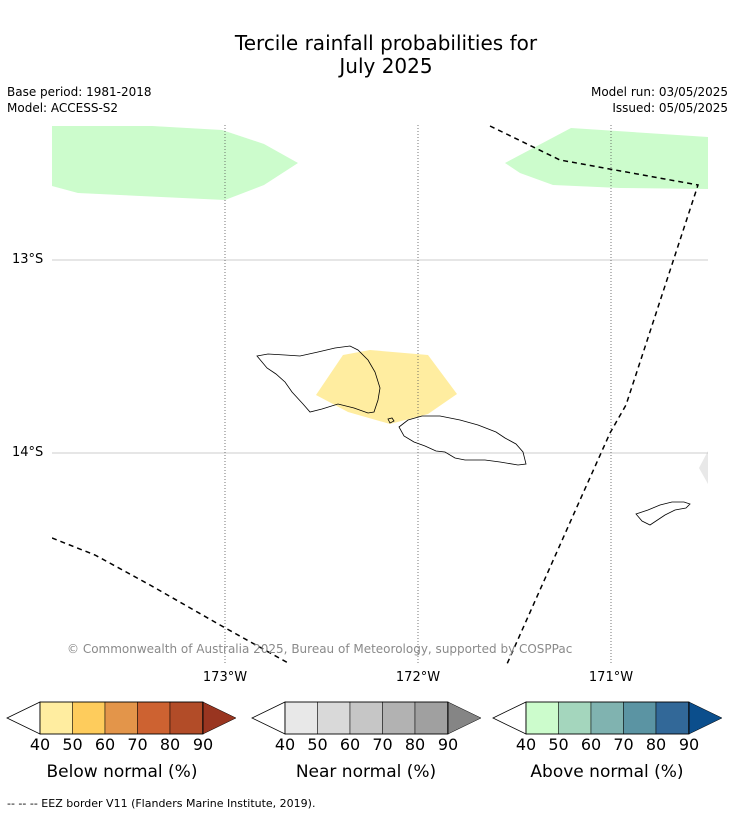  I want to click on near-normal-colorbar-title: Near normal (%), so click(366, 772).